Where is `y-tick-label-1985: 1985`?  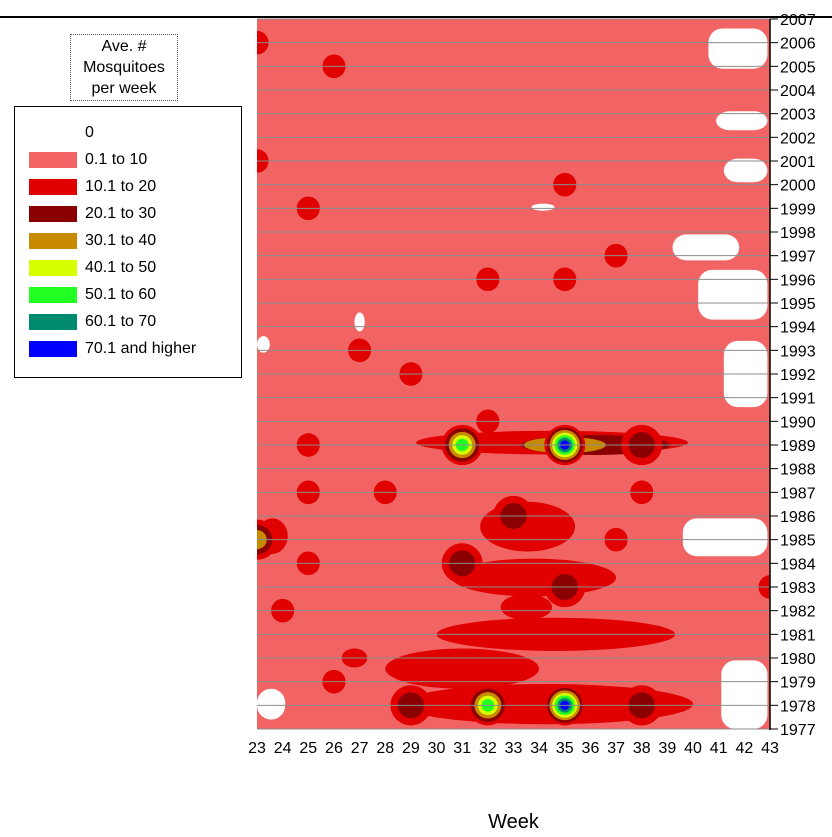
y-tick-label-1985: 1985 is located at coordinates (798, 541).